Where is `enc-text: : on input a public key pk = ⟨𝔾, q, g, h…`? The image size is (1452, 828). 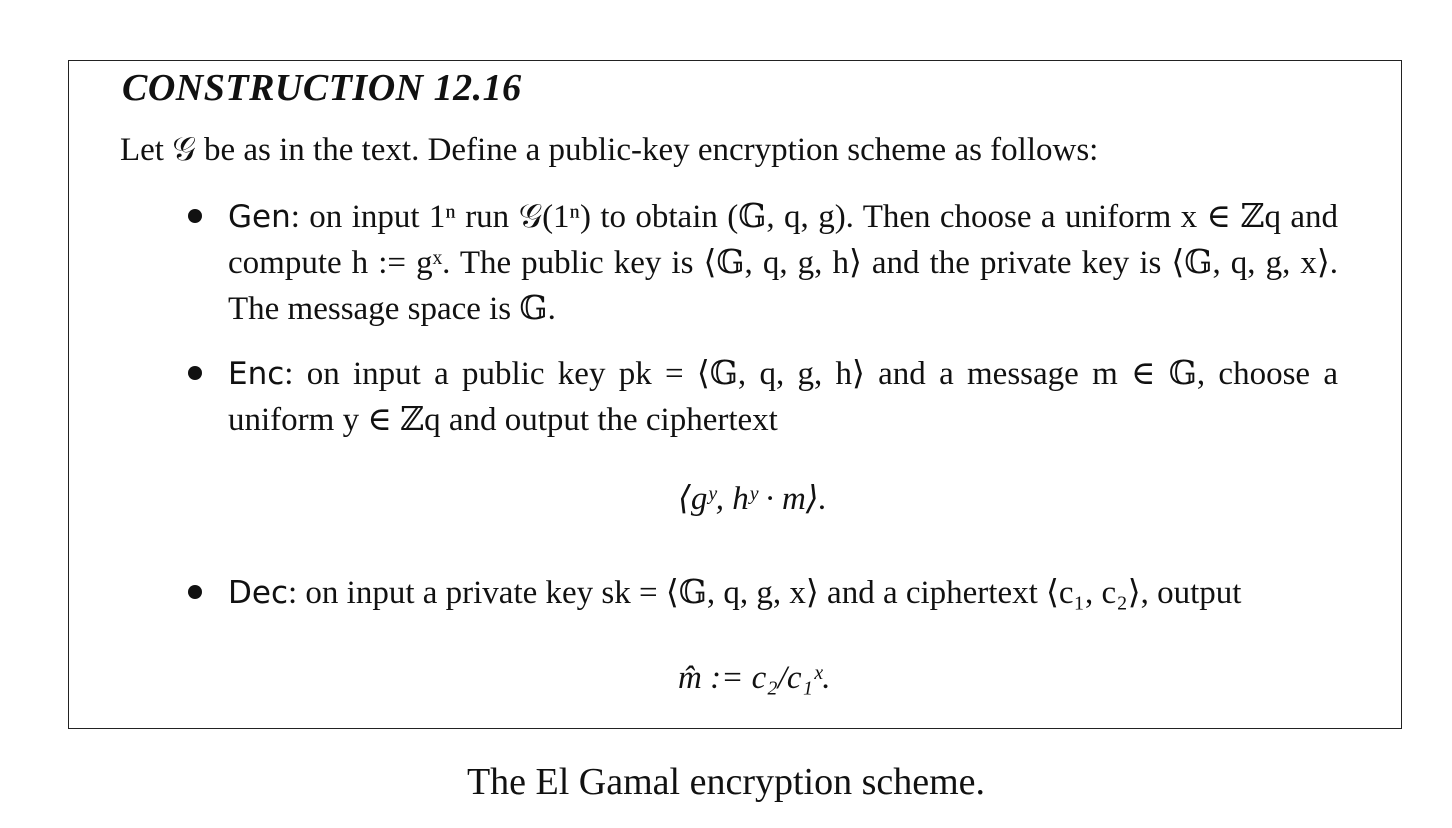
enc-text: : on input a public key pk = ⟨𝔾, q, g, h… is located at coordinates (783, 397).